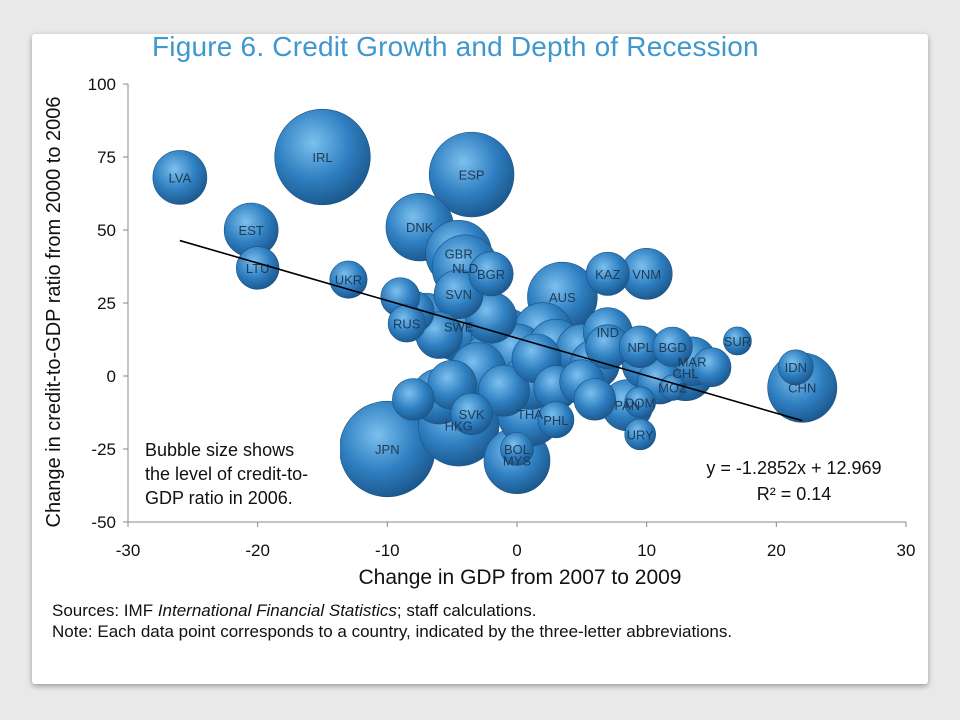 Image resolution: width=960 pixels, height=720 pixels. I want to click on annotation-line-1: Bubble size shows, so click(219, 450).